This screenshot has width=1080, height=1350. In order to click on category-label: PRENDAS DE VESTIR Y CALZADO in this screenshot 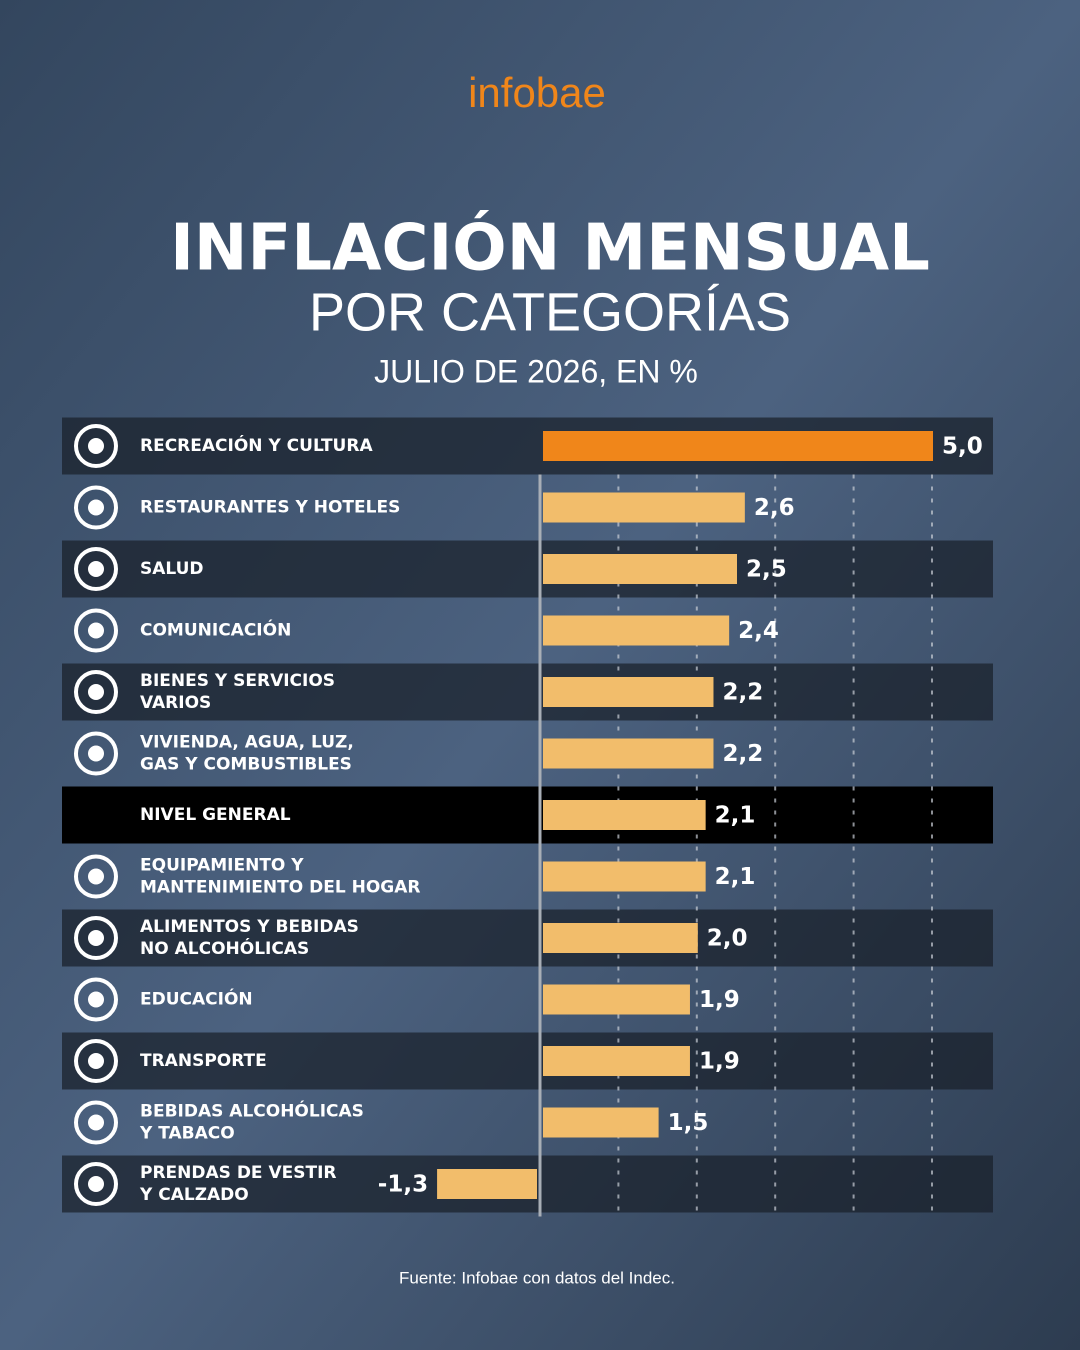, I will do `click(238, 1184)`.